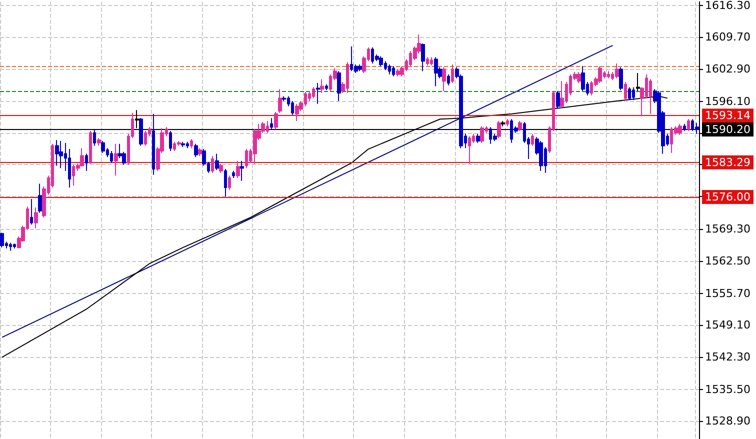  What do you see at coordinates (727, 129) in the screenshot?
I see `ref-line-label: 1590.20` at bounding box center [727, 129].